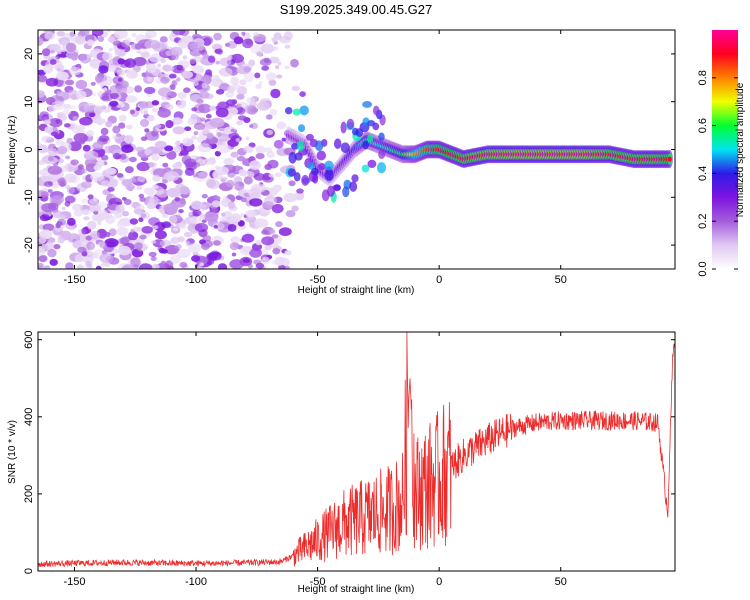 This screenshot has height=600, width=750. I want to click on x-tick-label: 50, so click(561, 280).